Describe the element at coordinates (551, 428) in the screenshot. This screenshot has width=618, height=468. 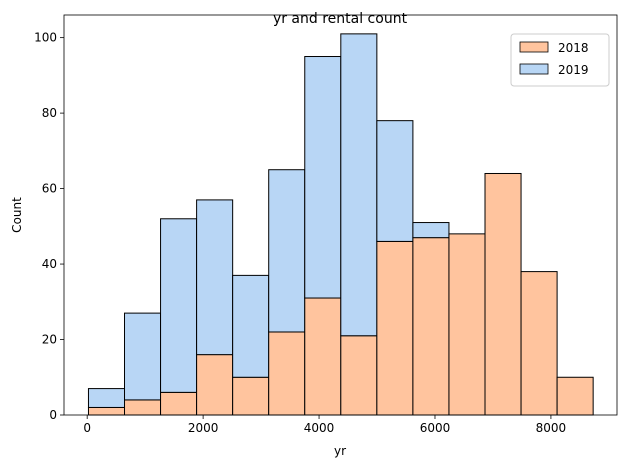
I see `x-tick-label: 8000` at that location.